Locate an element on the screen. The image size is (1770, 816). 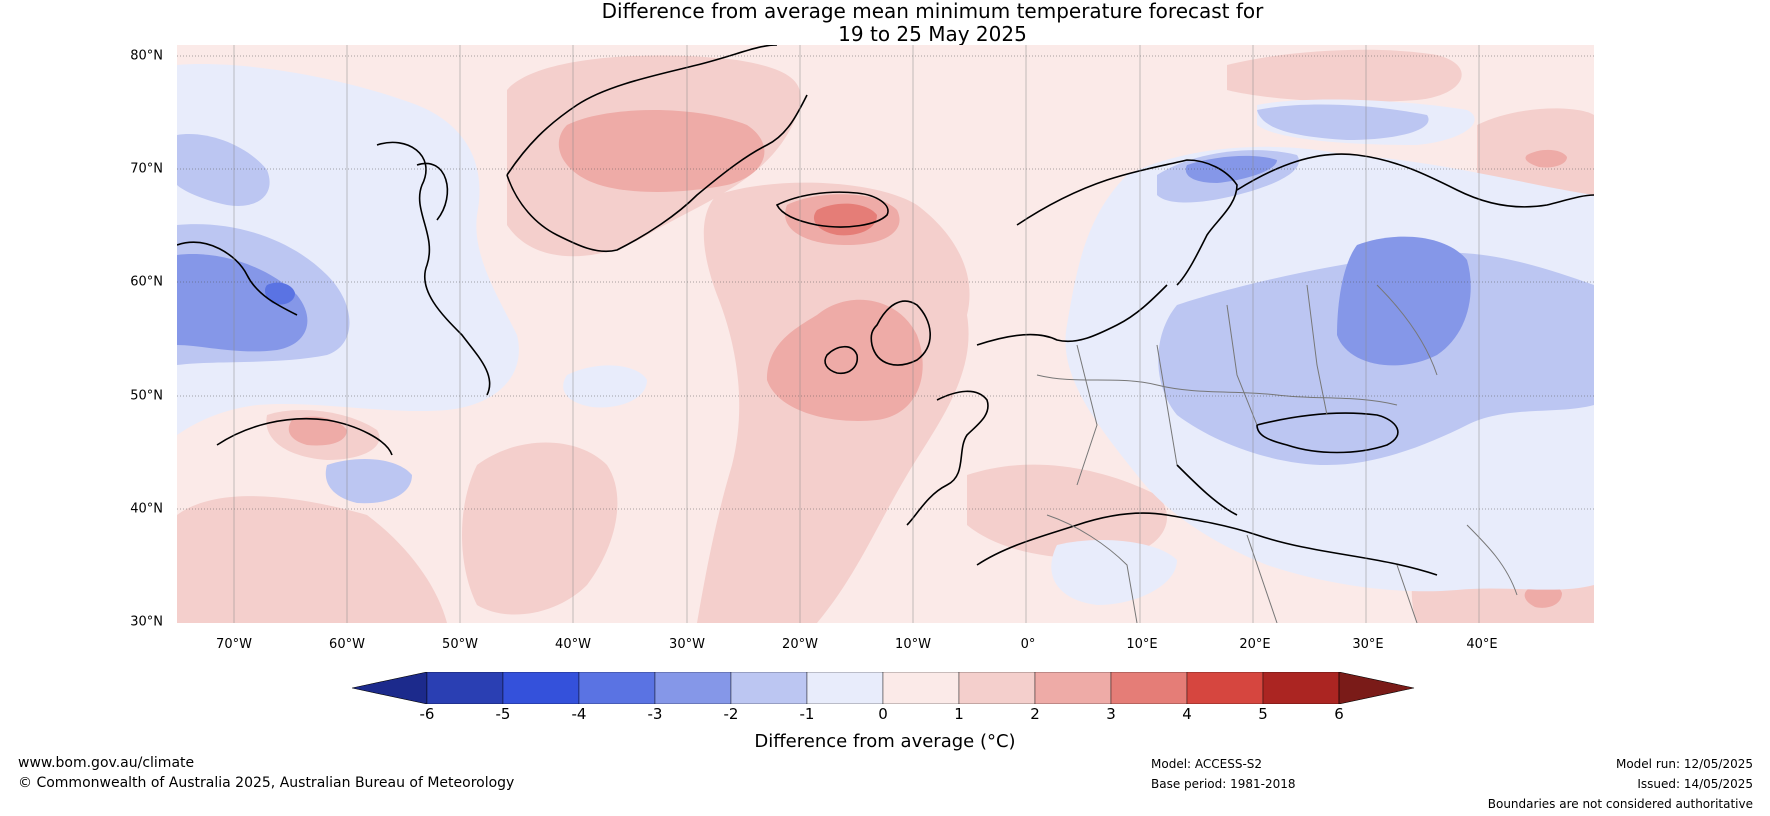
colorbar-tick-label: 1 is located at coordinates (959, 714).